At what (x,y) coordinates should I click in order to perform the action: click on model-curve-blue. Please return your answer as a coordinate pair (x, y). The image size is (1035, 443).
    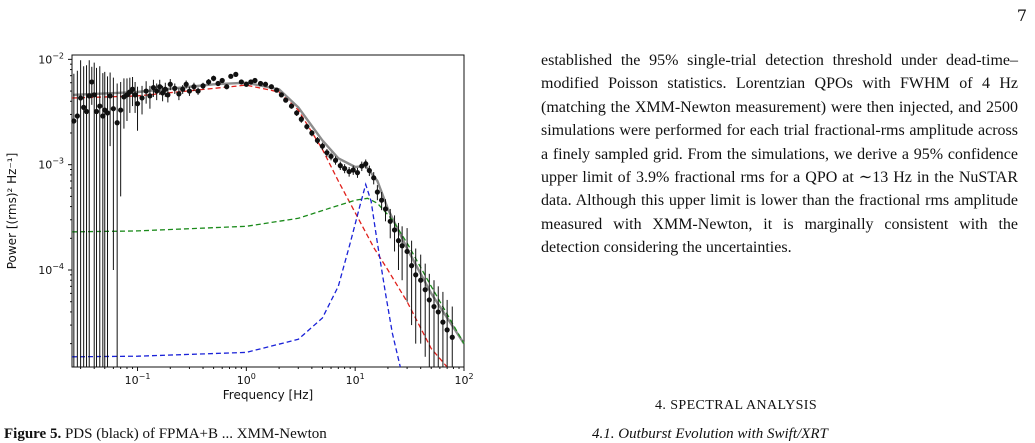
    Looking at the image, I should click on (236, 275).